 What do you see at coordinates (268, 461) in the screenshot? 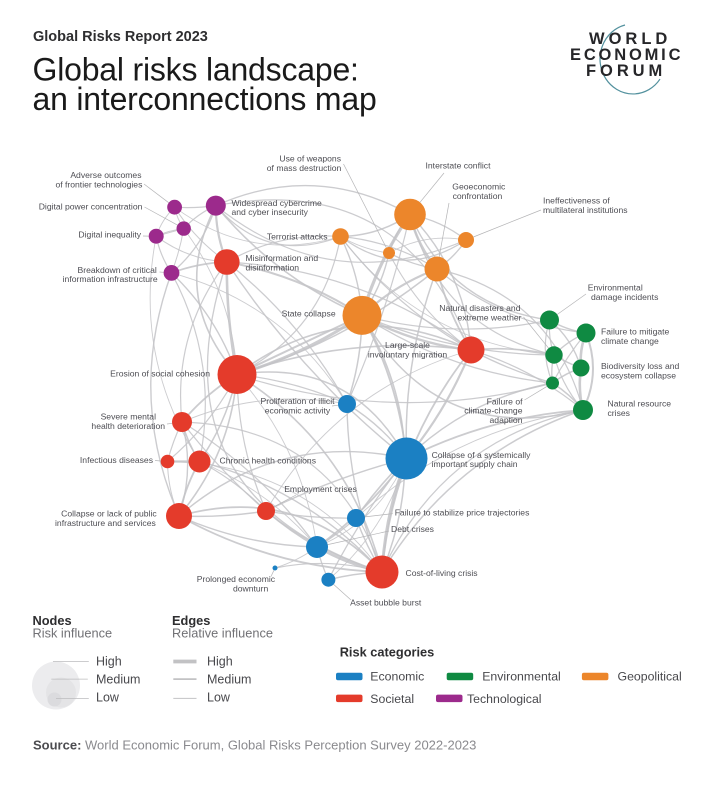
I see `svg-text: Chronic health conditions` at bounding box center [268, 461].